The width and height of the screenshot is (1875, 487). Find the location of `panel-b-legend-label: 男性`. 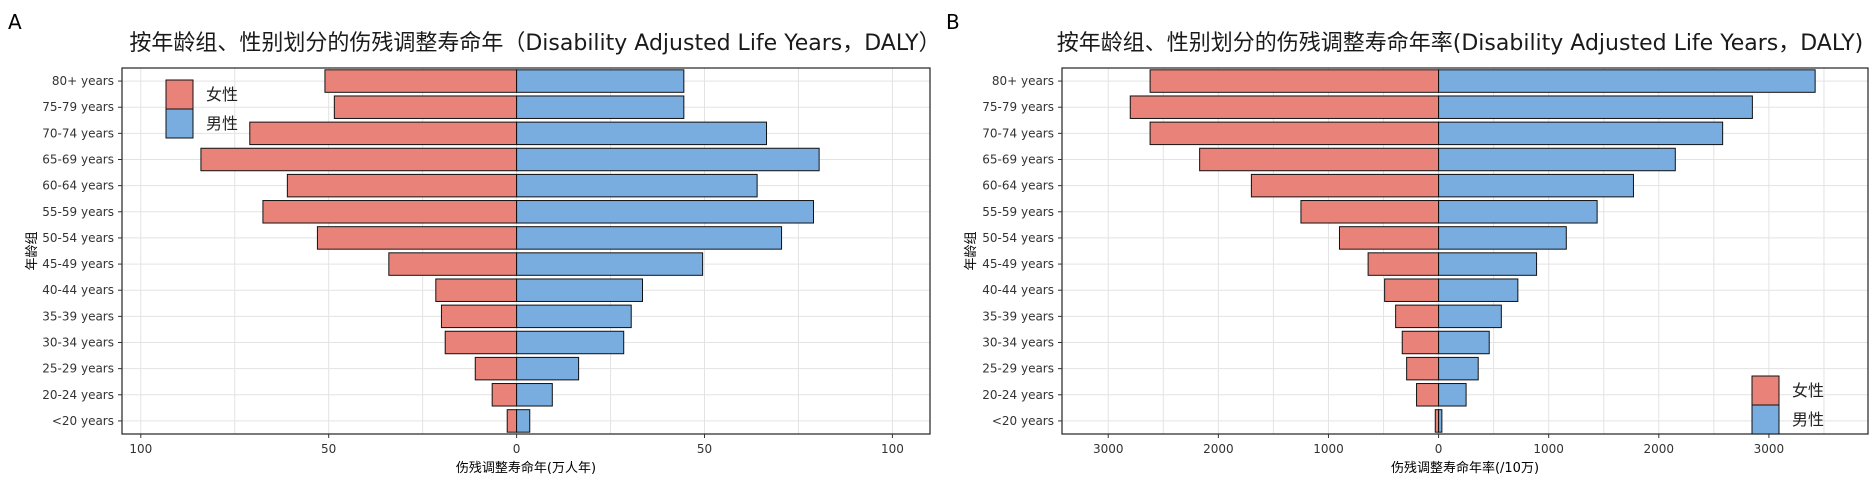

panel-b-legend-label: 男性 is located at coordinates (1808, 419).